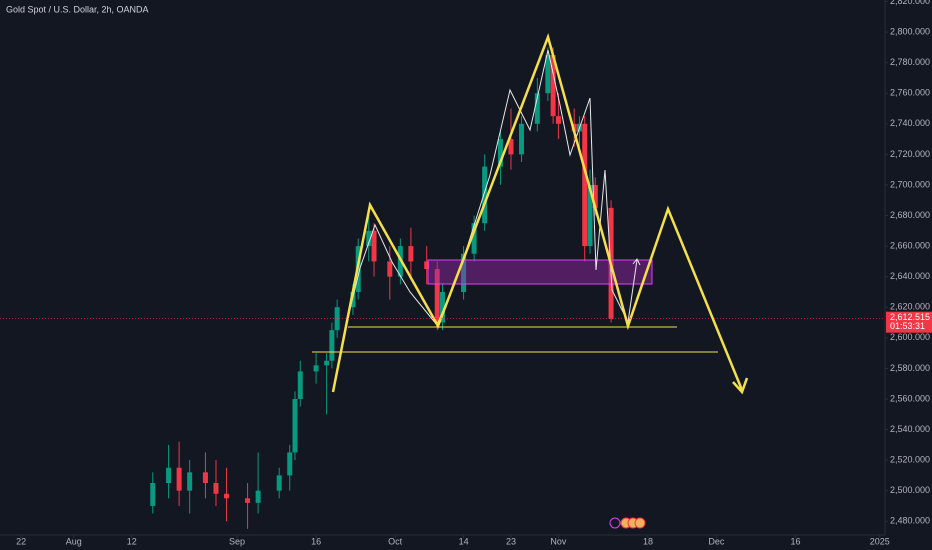 Image resolution: width=932 pixels, height=550 pixels. I want to click on y-tick-label: 2,740.000, so click(910, 123).